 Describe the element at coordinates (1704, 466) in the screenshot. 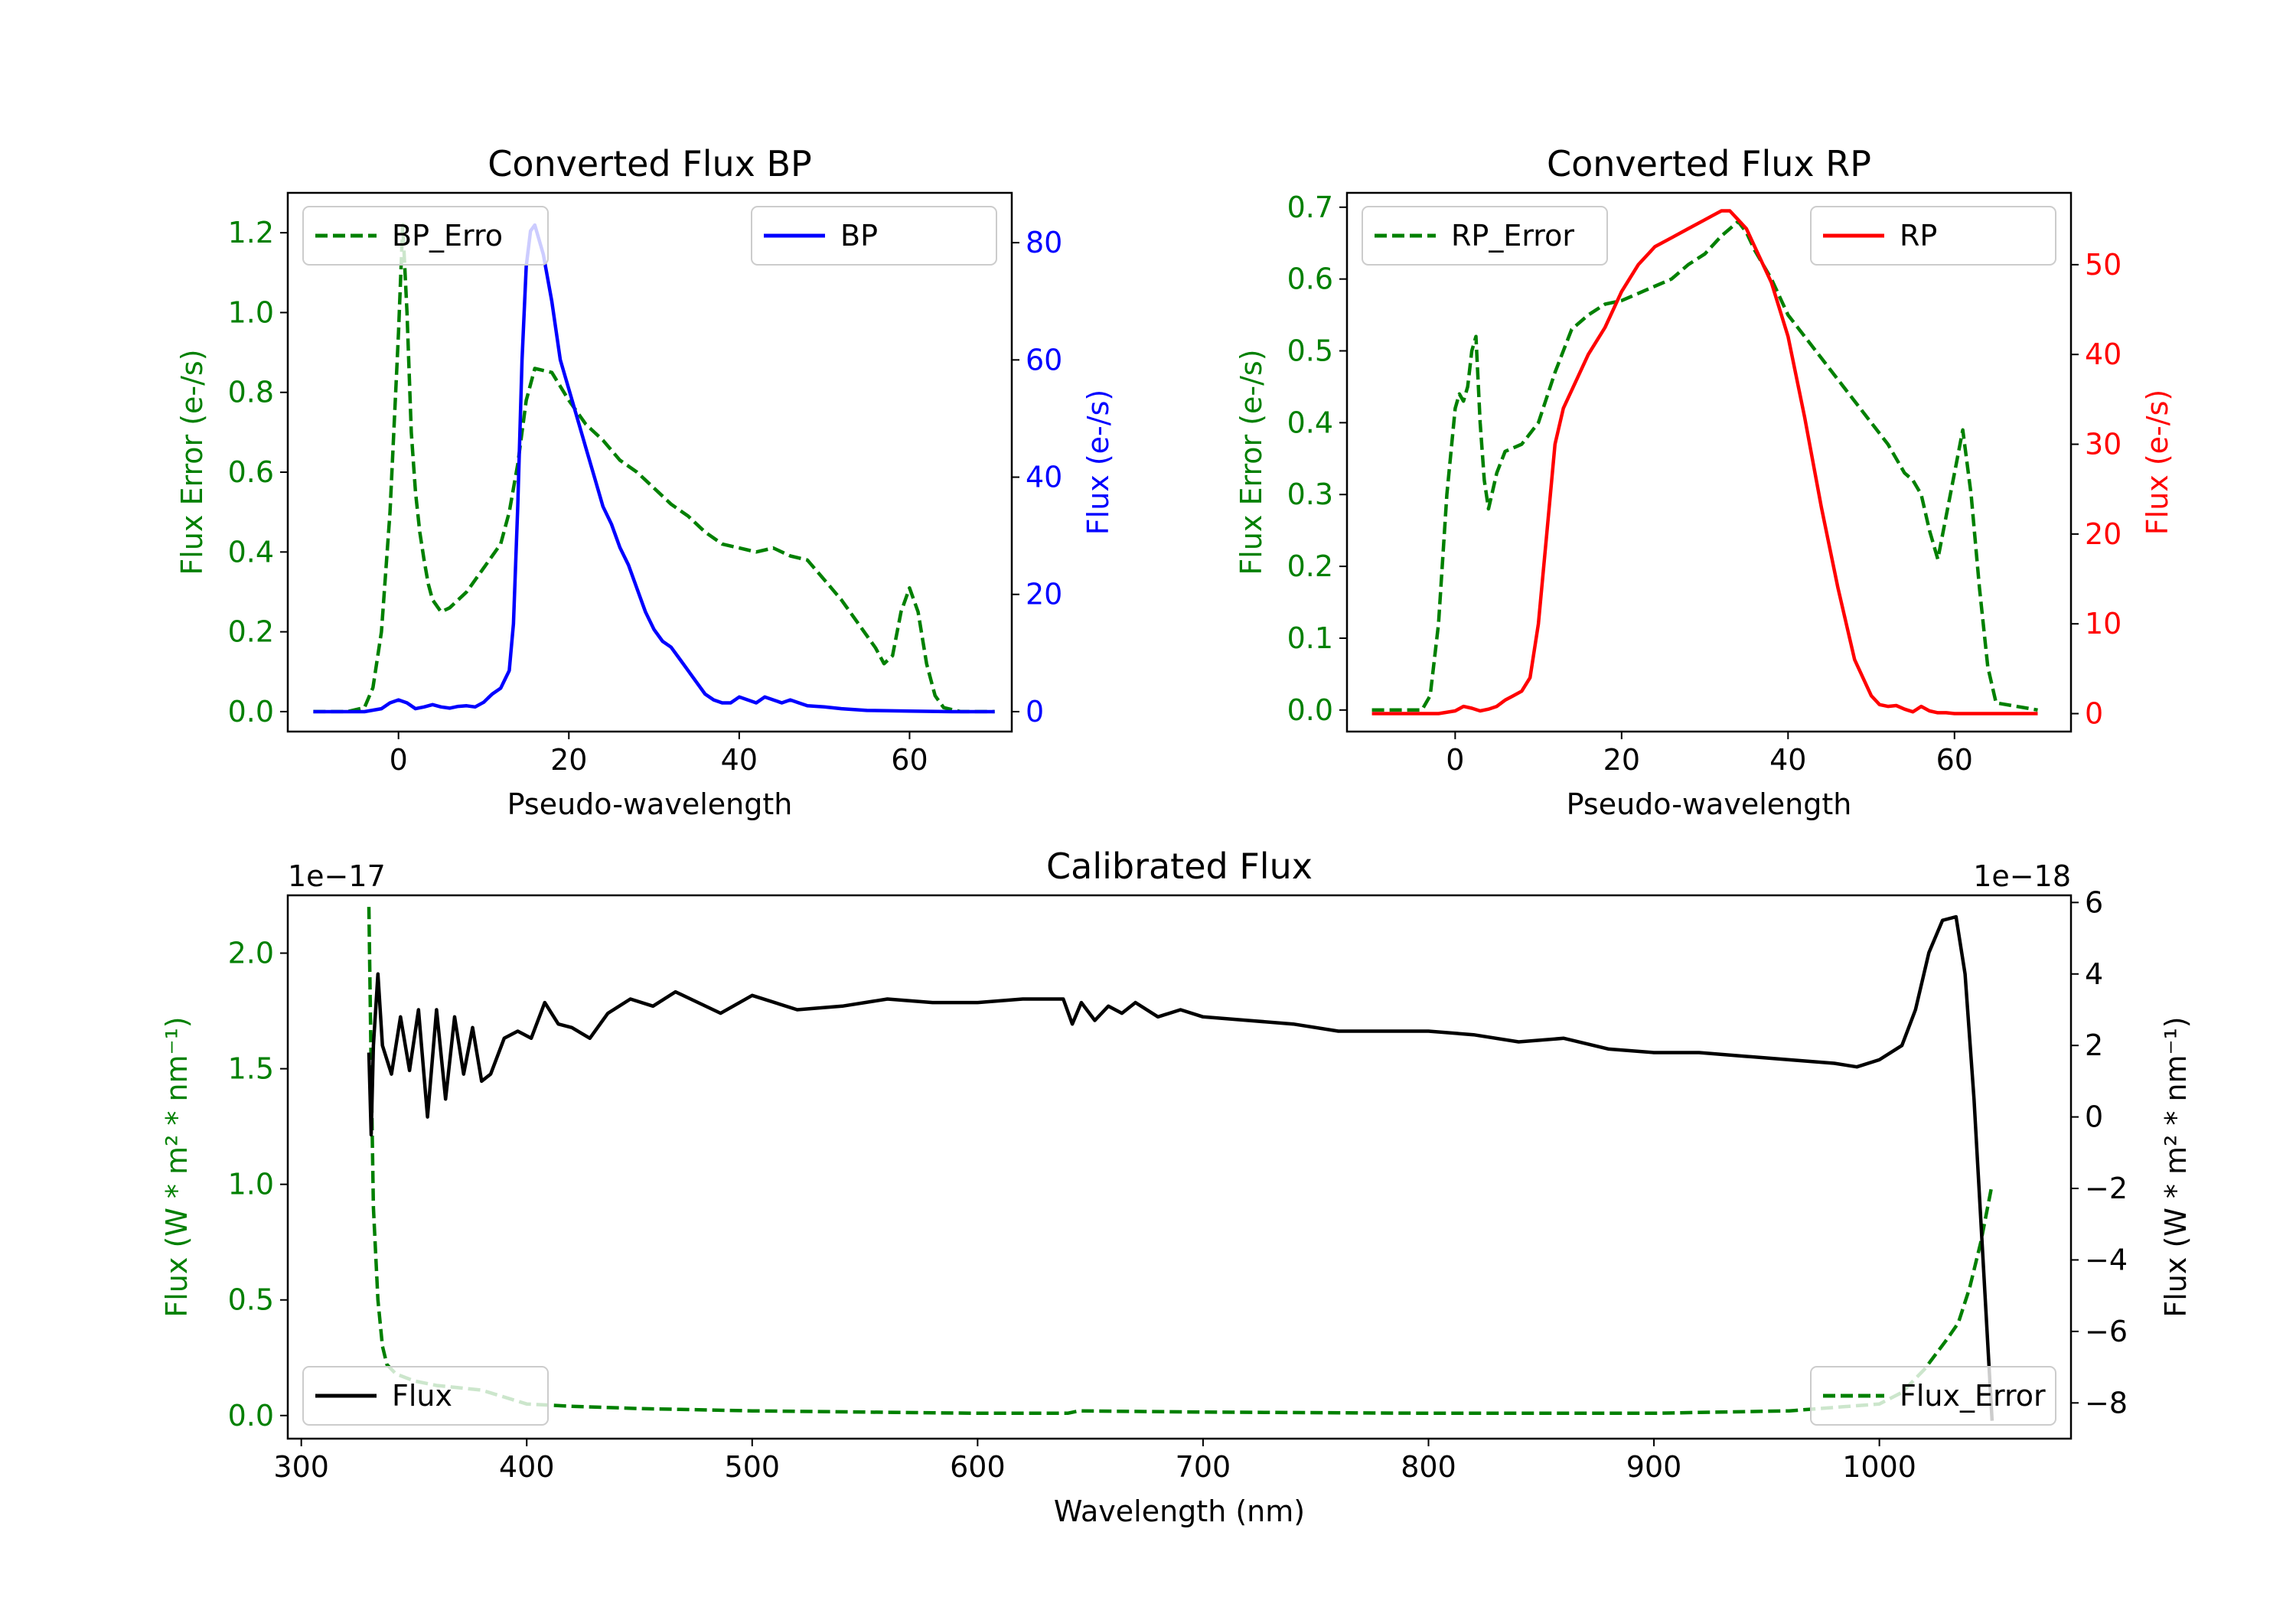

I see `series-line-rp-error` at that location.